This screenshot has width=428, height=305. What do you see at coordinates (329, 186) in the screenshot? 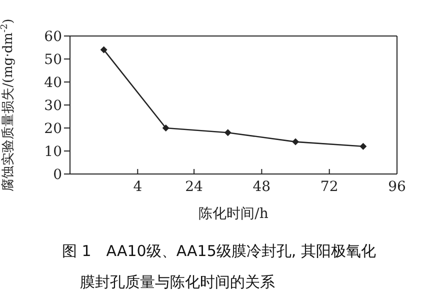
I see `x-tick-label: 72` at bounding box center [329, 186].